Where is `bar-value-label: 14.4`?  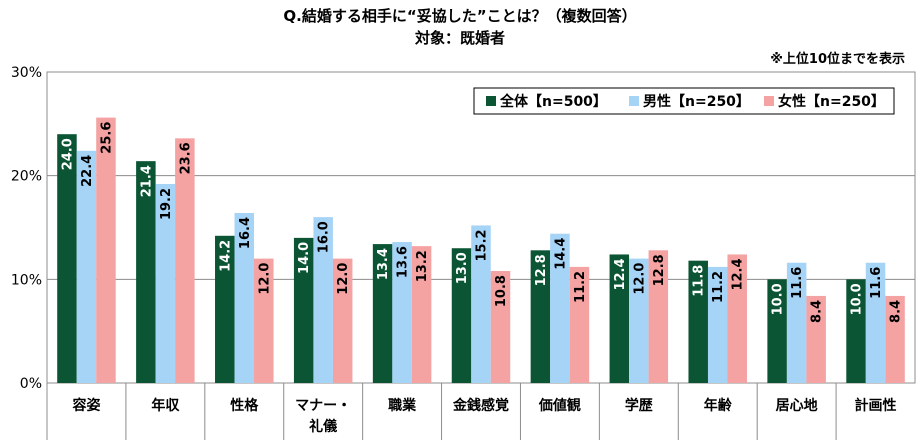
bar-value-label: 14.4 is located at coordinates (560, 254).